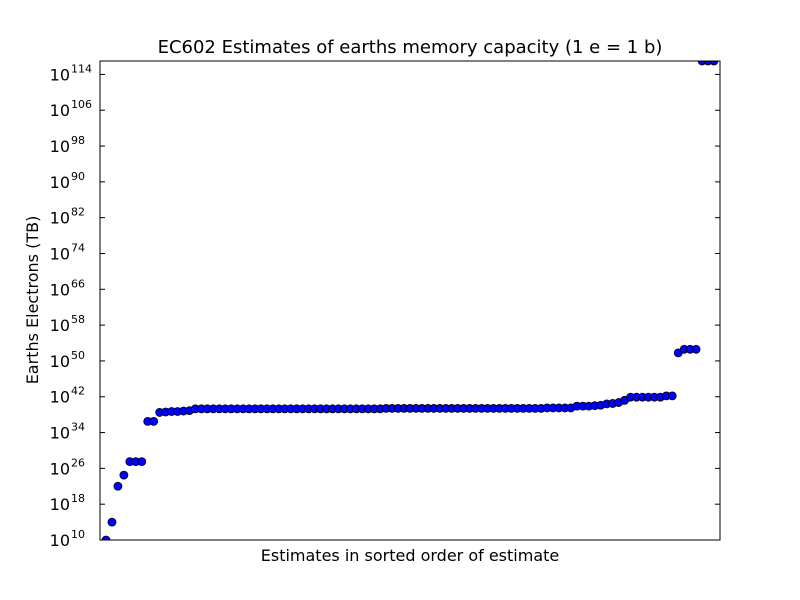  Describe the element at coordinates (78, 391) in the screenshot. I see `y-tick-label-exponent: 42` at that location.